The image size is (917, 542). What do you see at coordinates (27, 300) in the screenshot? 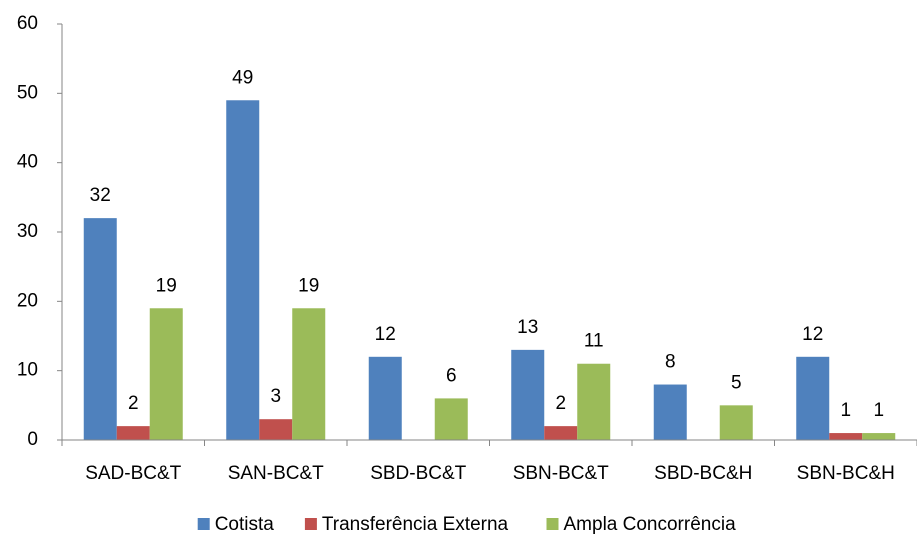
I see `y-tick-label: 20` at bounding box center [27, 300].